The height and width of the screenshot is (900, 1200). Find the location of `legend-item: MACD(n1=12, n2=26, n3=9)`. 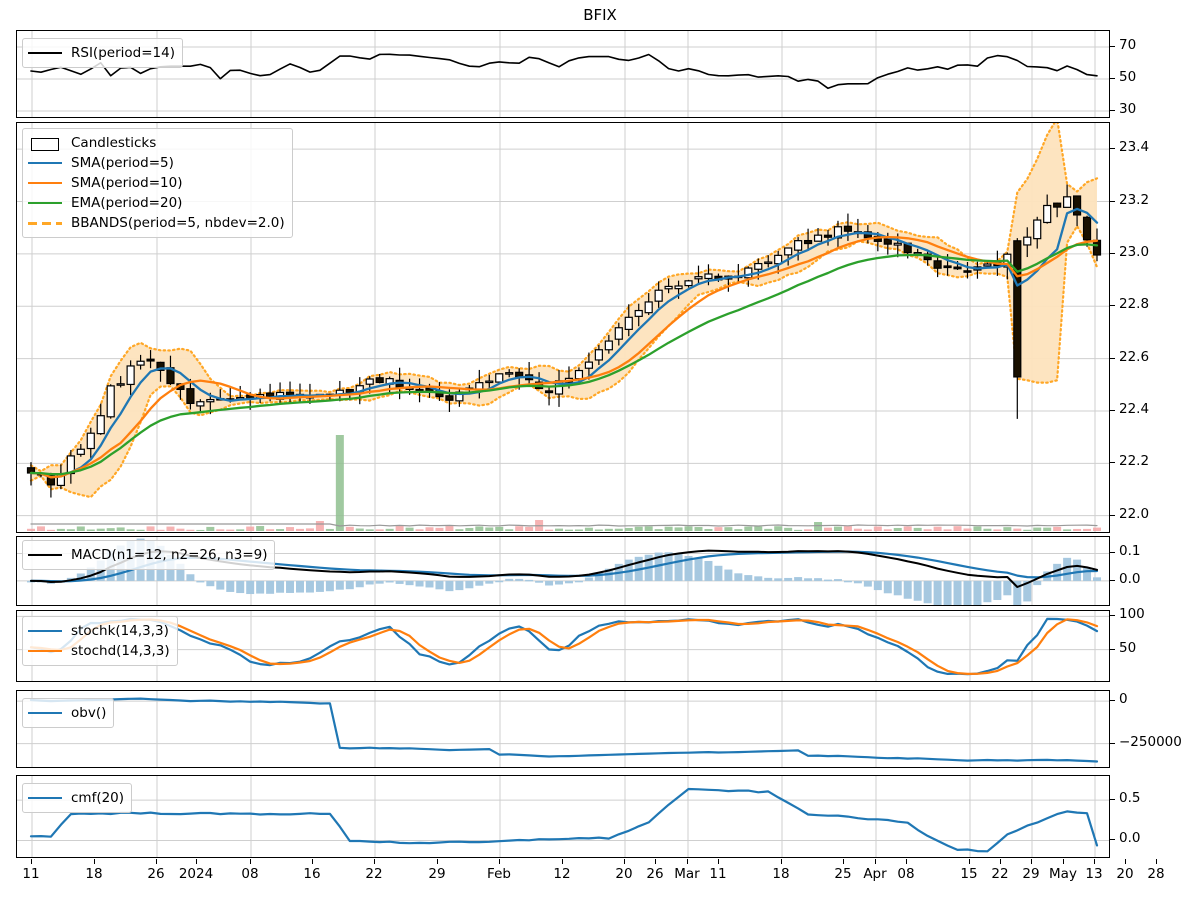

legend-item: MACD(n1=12, n2=26, n3=9) is located at coordinates (147, 555).